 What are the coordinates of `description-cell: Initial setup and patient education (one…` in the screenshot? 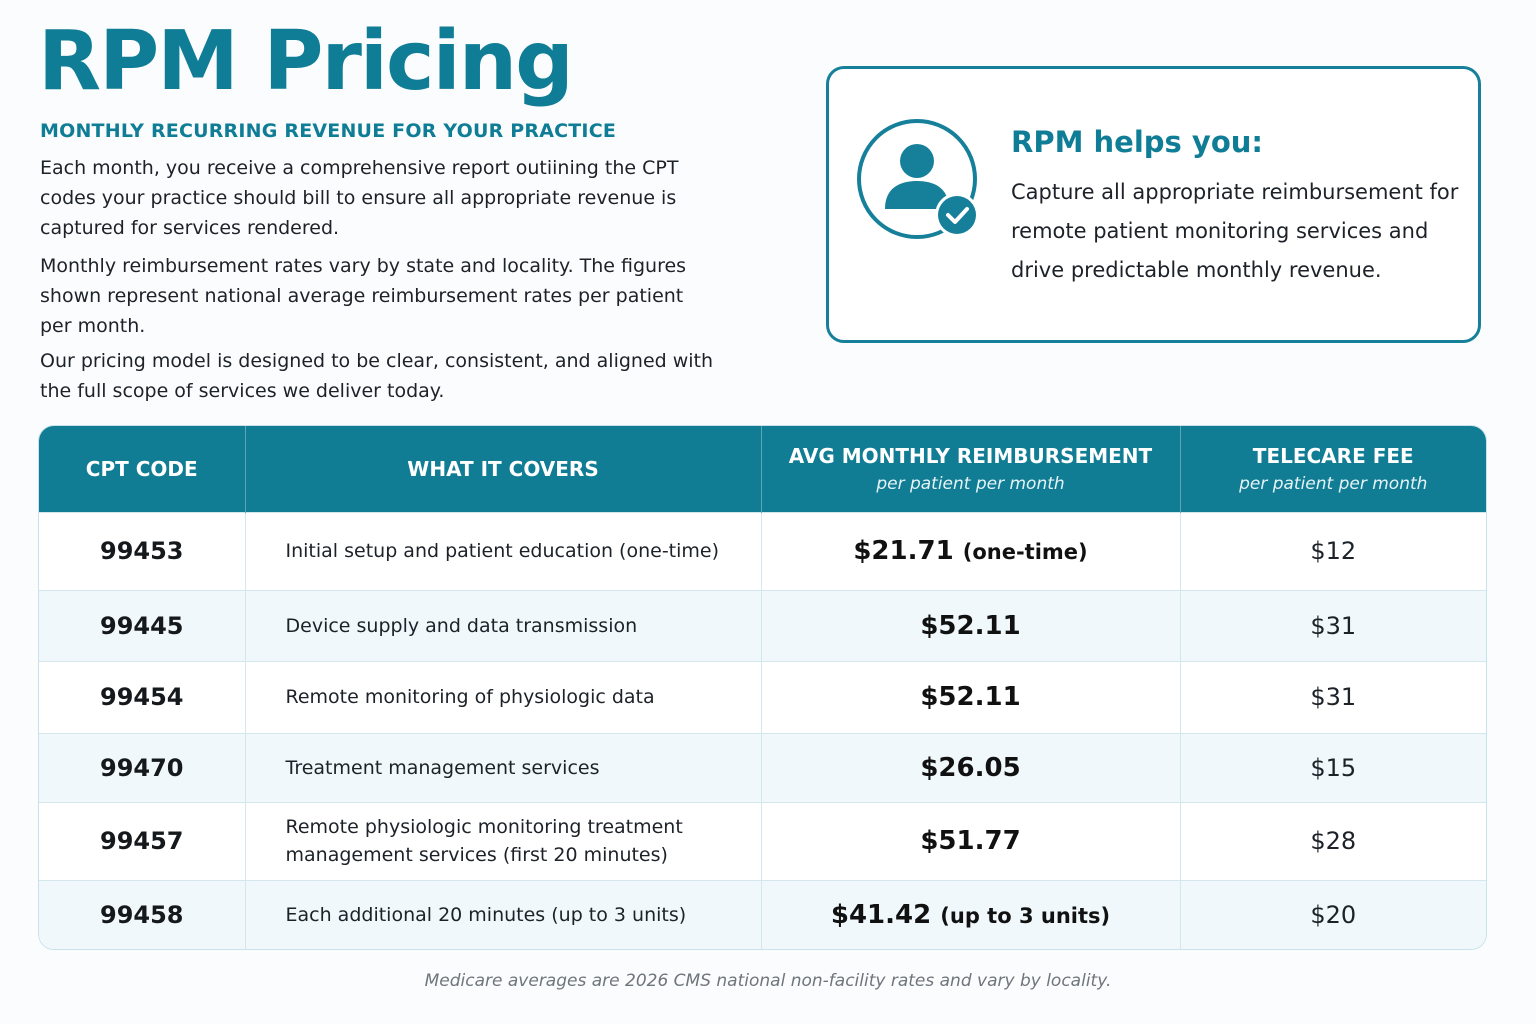 It's located at (503, 551).